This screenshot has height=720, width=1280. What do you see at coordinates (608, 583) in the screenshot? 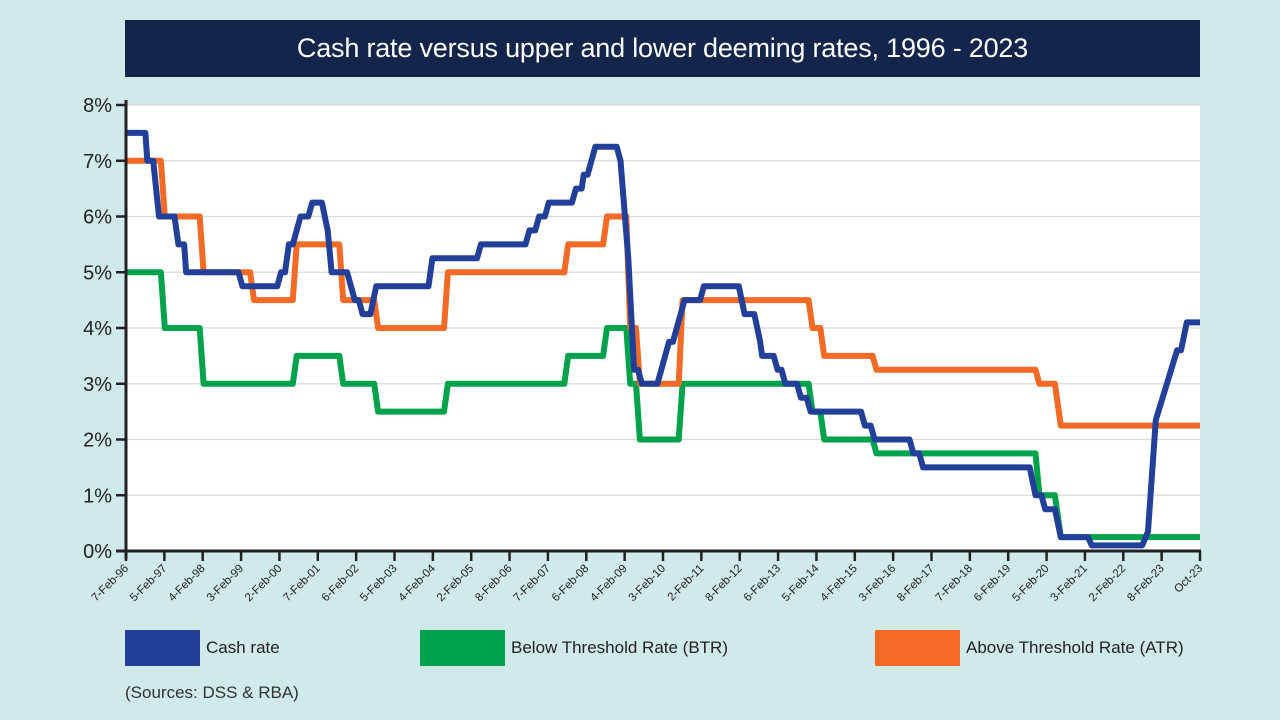
I see `x-tick-label: 4-Feb-09` at bounding box center [608, 583].